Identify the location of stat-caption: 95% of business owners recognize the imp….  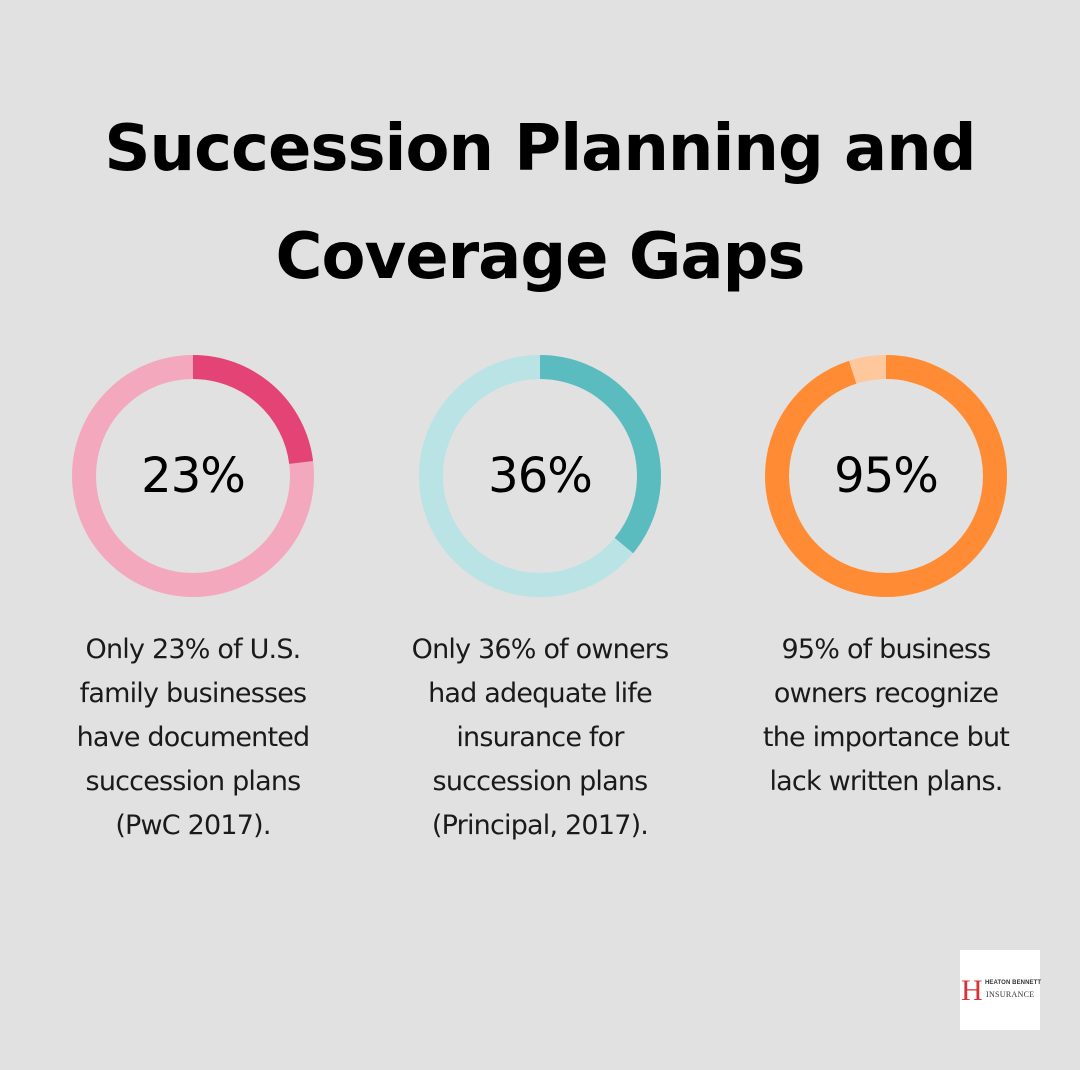
(886, 716).